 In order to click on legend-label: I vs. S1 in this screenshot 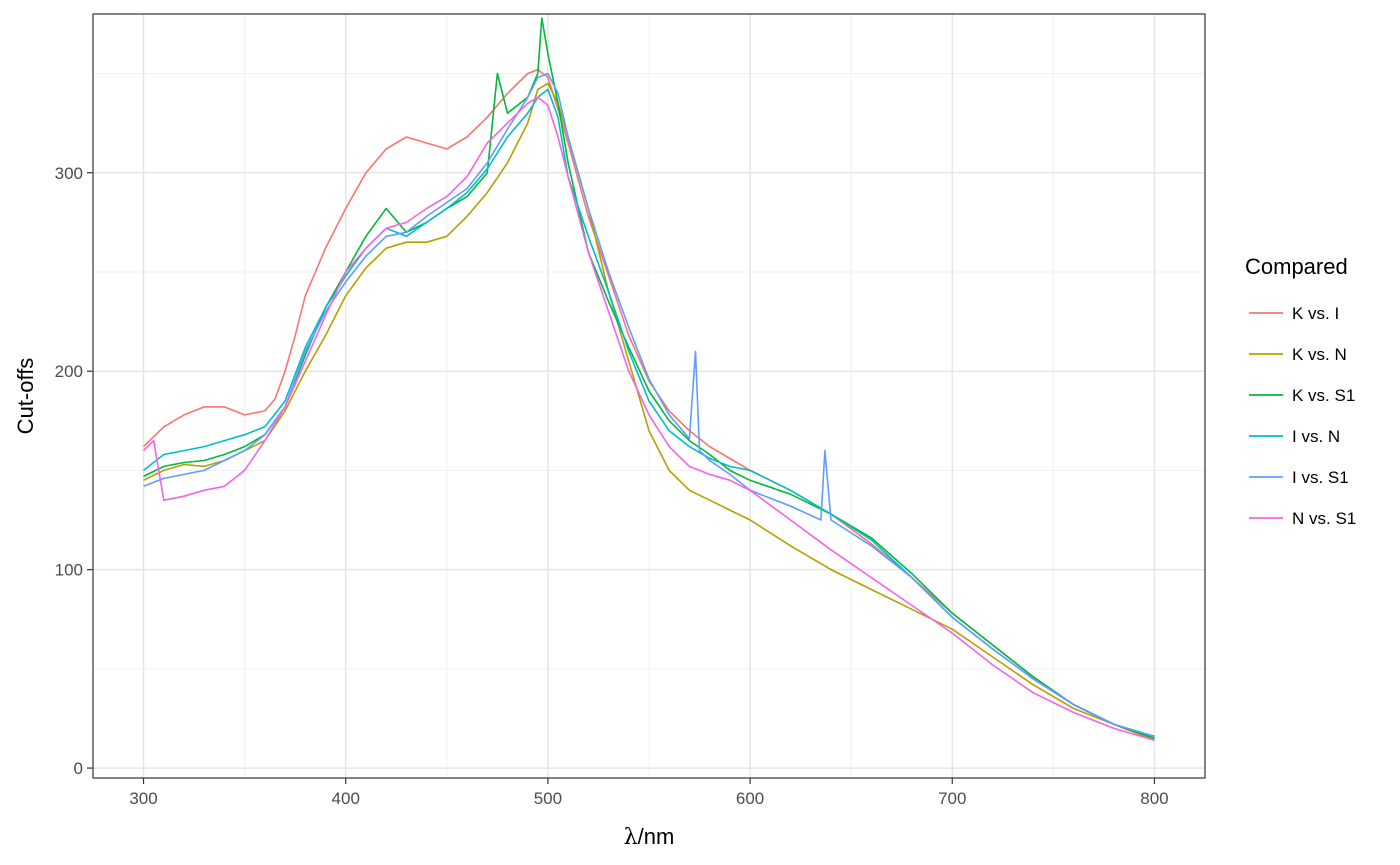, I will do `click(1320, 477)`.